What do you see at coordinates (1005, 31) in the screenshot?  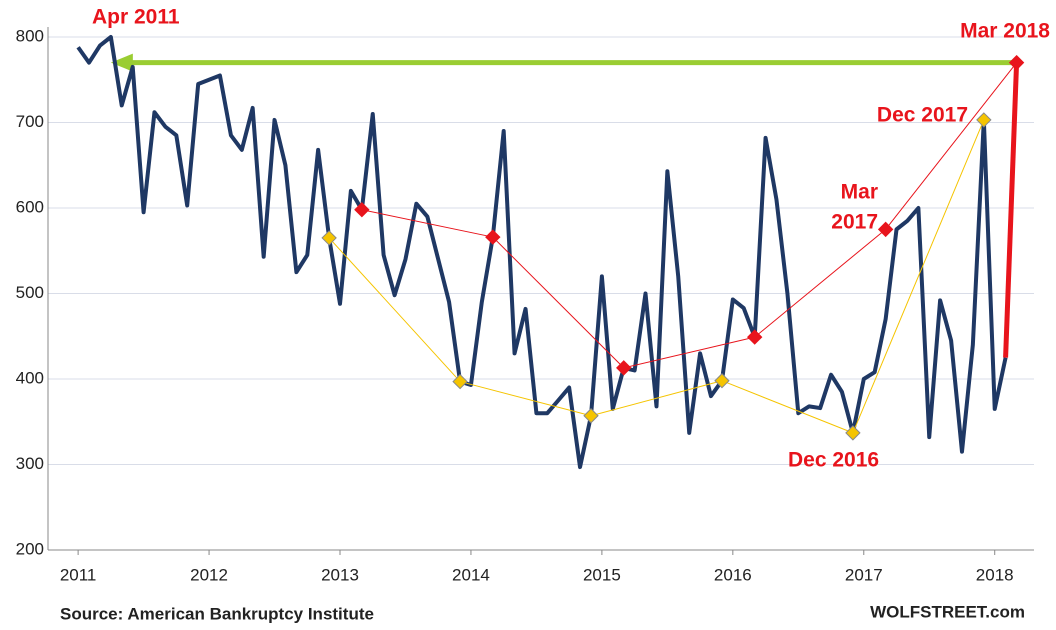 I see `annotation: Mar 2018` at bounding box center [1005, 31].